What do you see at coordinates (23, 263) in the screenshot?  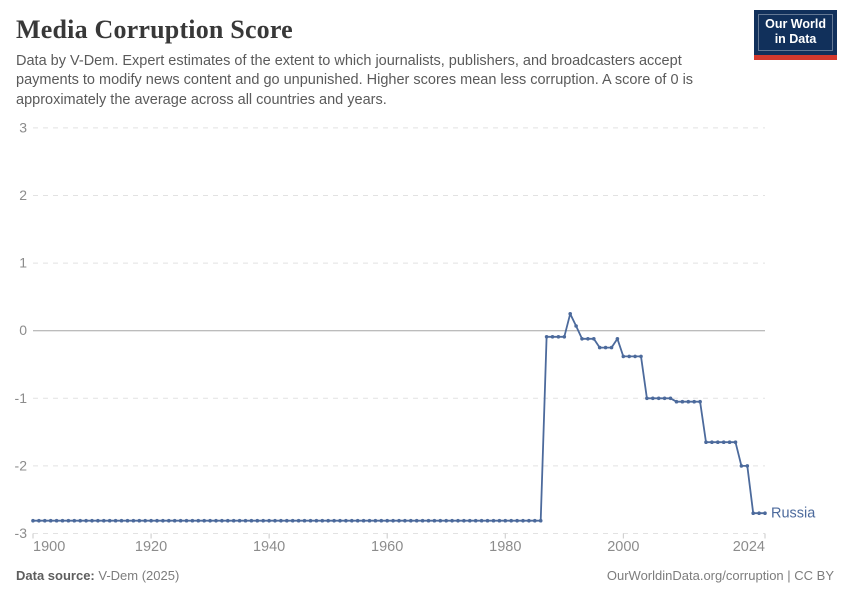 I see `y-axis-label: 1` at bounding box center [23, 263].